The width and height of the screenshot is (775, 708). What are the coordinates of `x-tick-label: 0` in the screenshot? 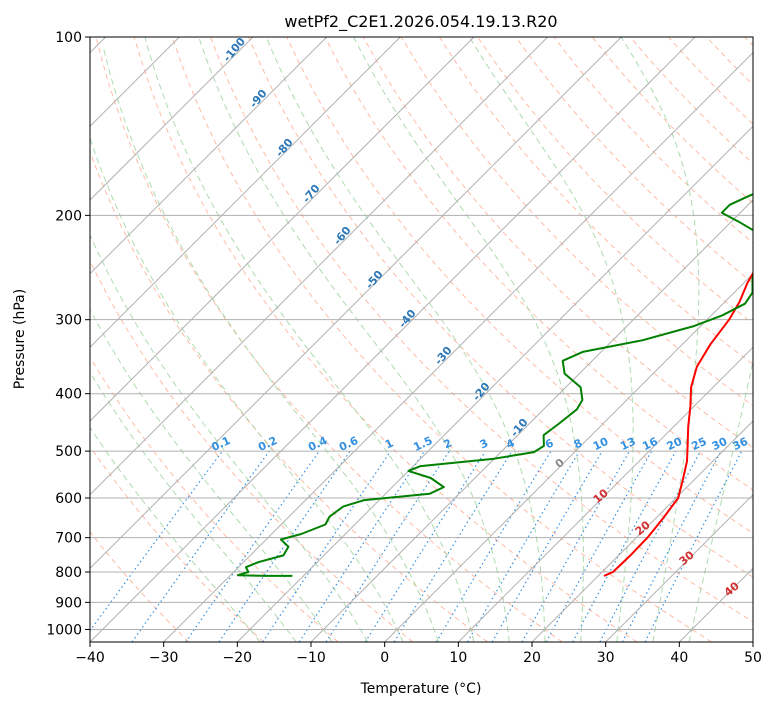 It's located at (384, 658).